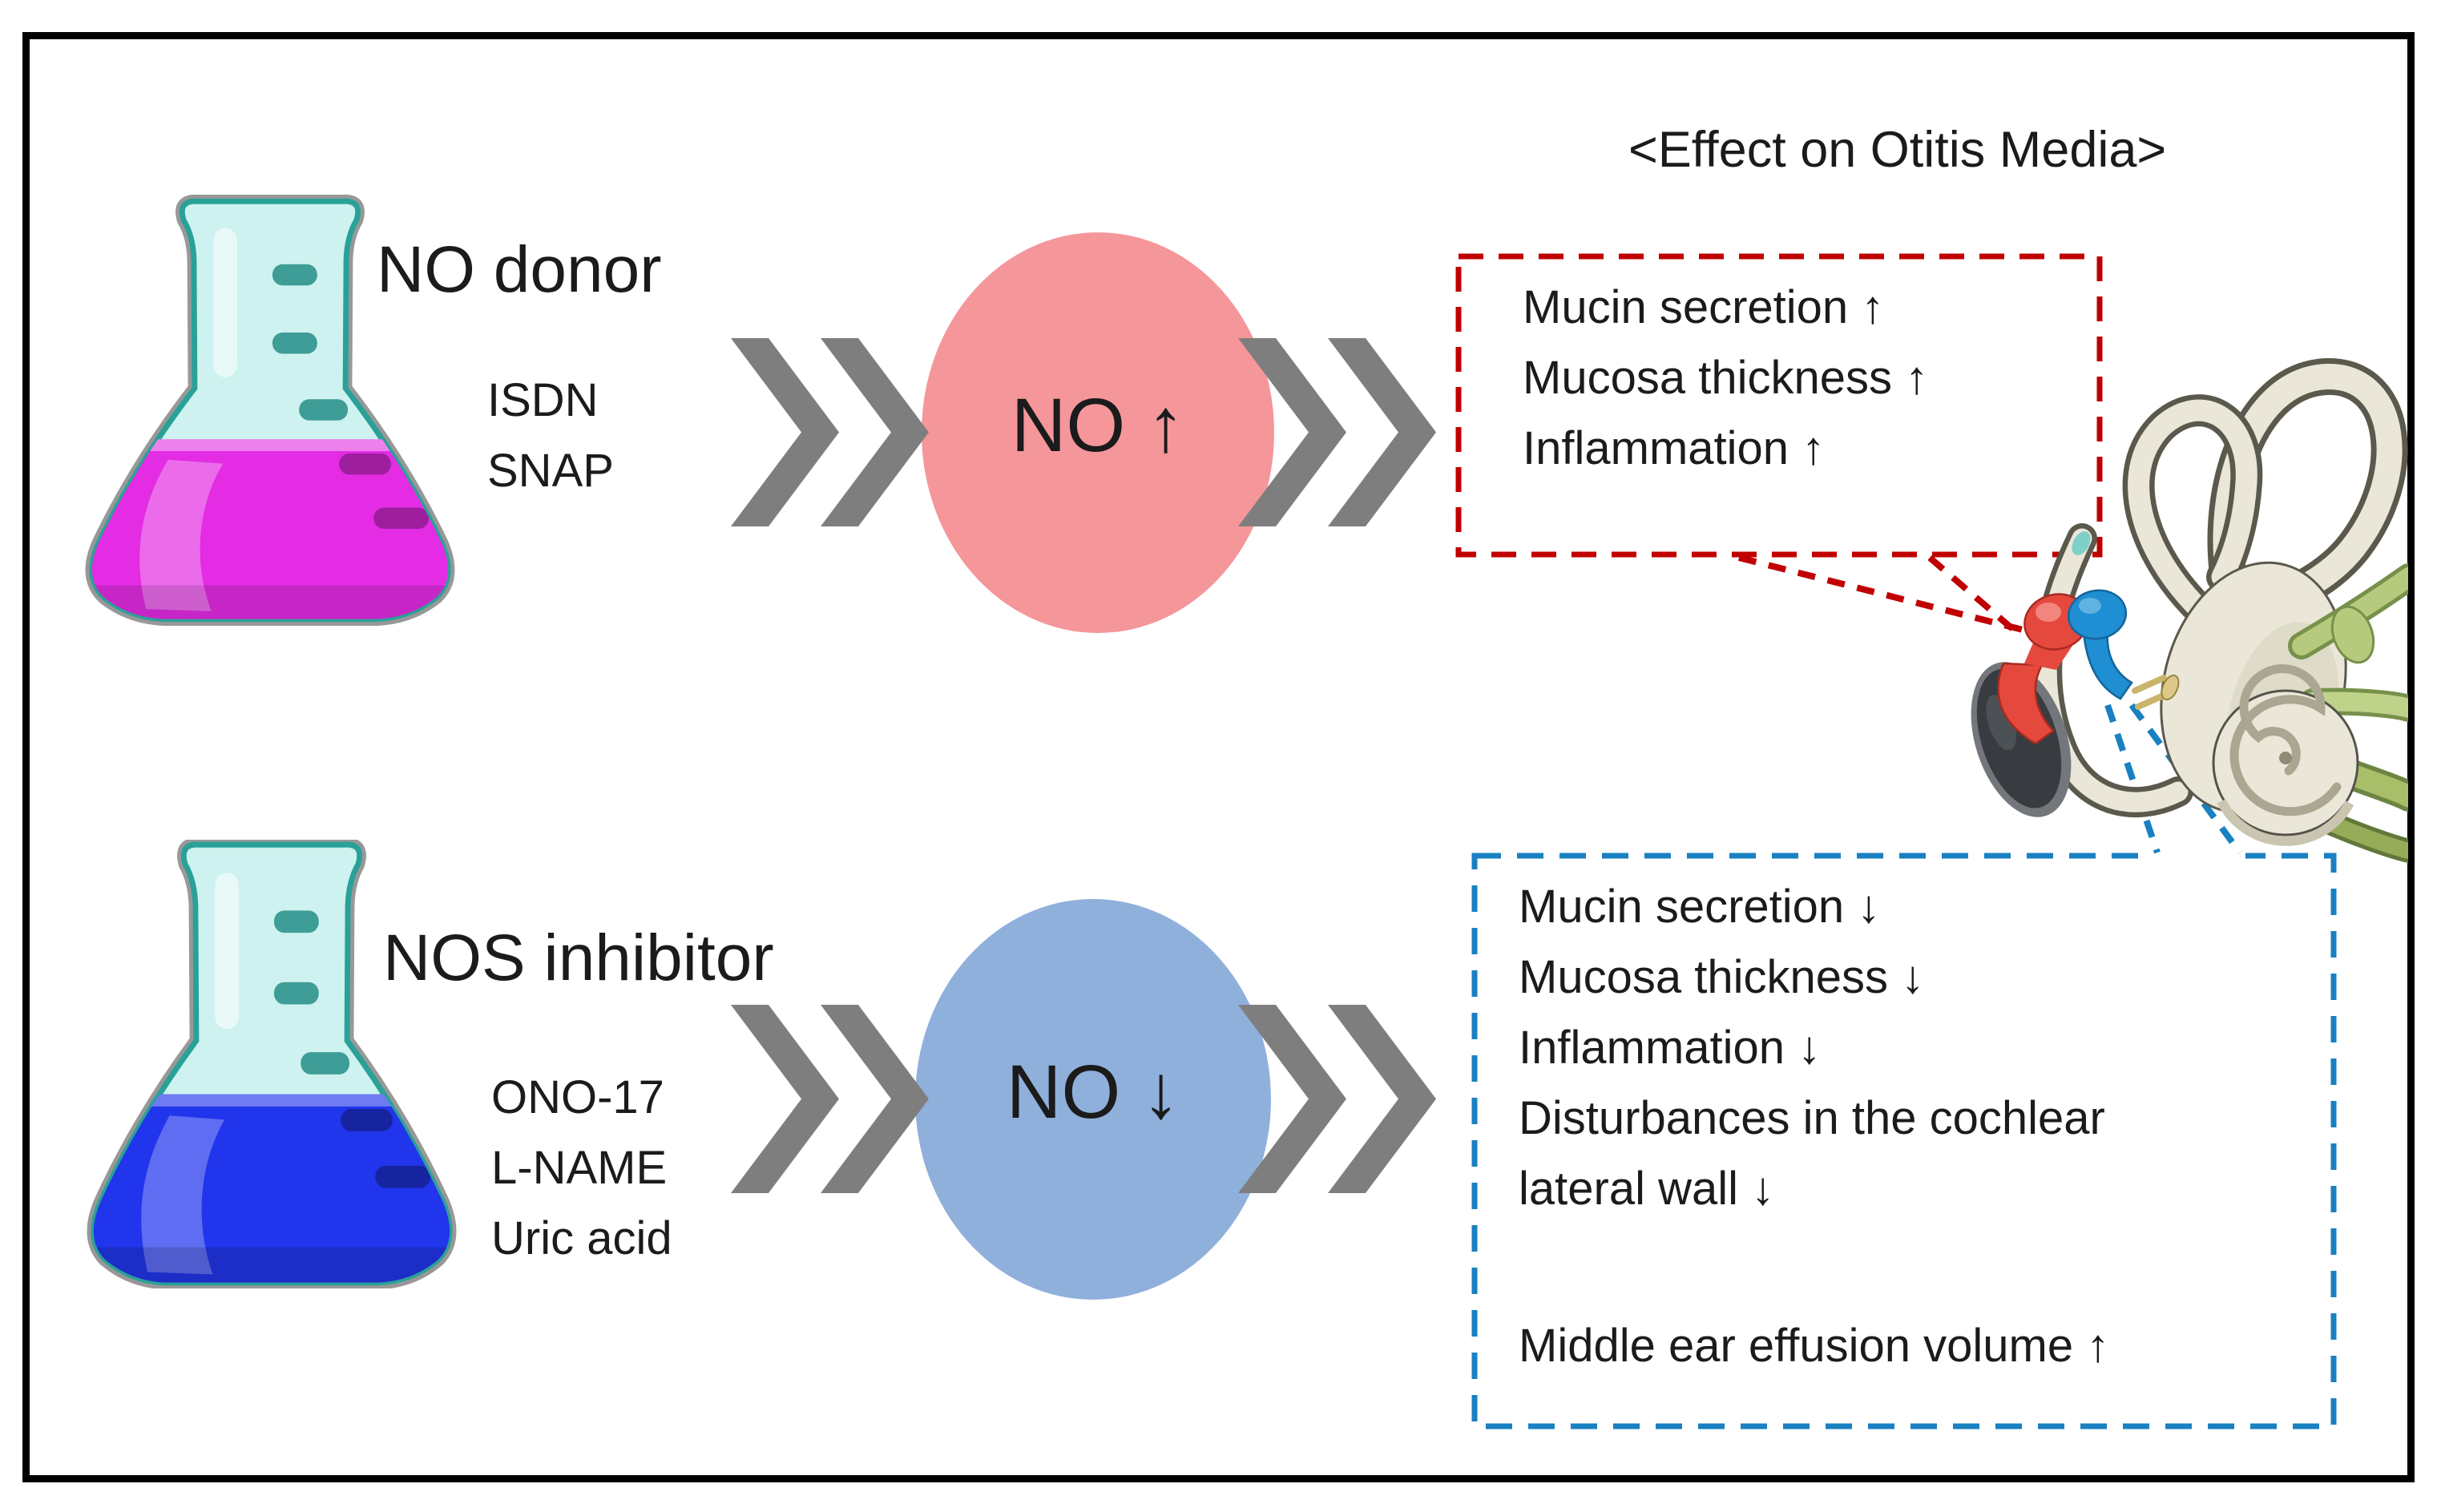  I want to click on inhibitor-effect-line: Inflammation ↓, so click(1670, 1048).